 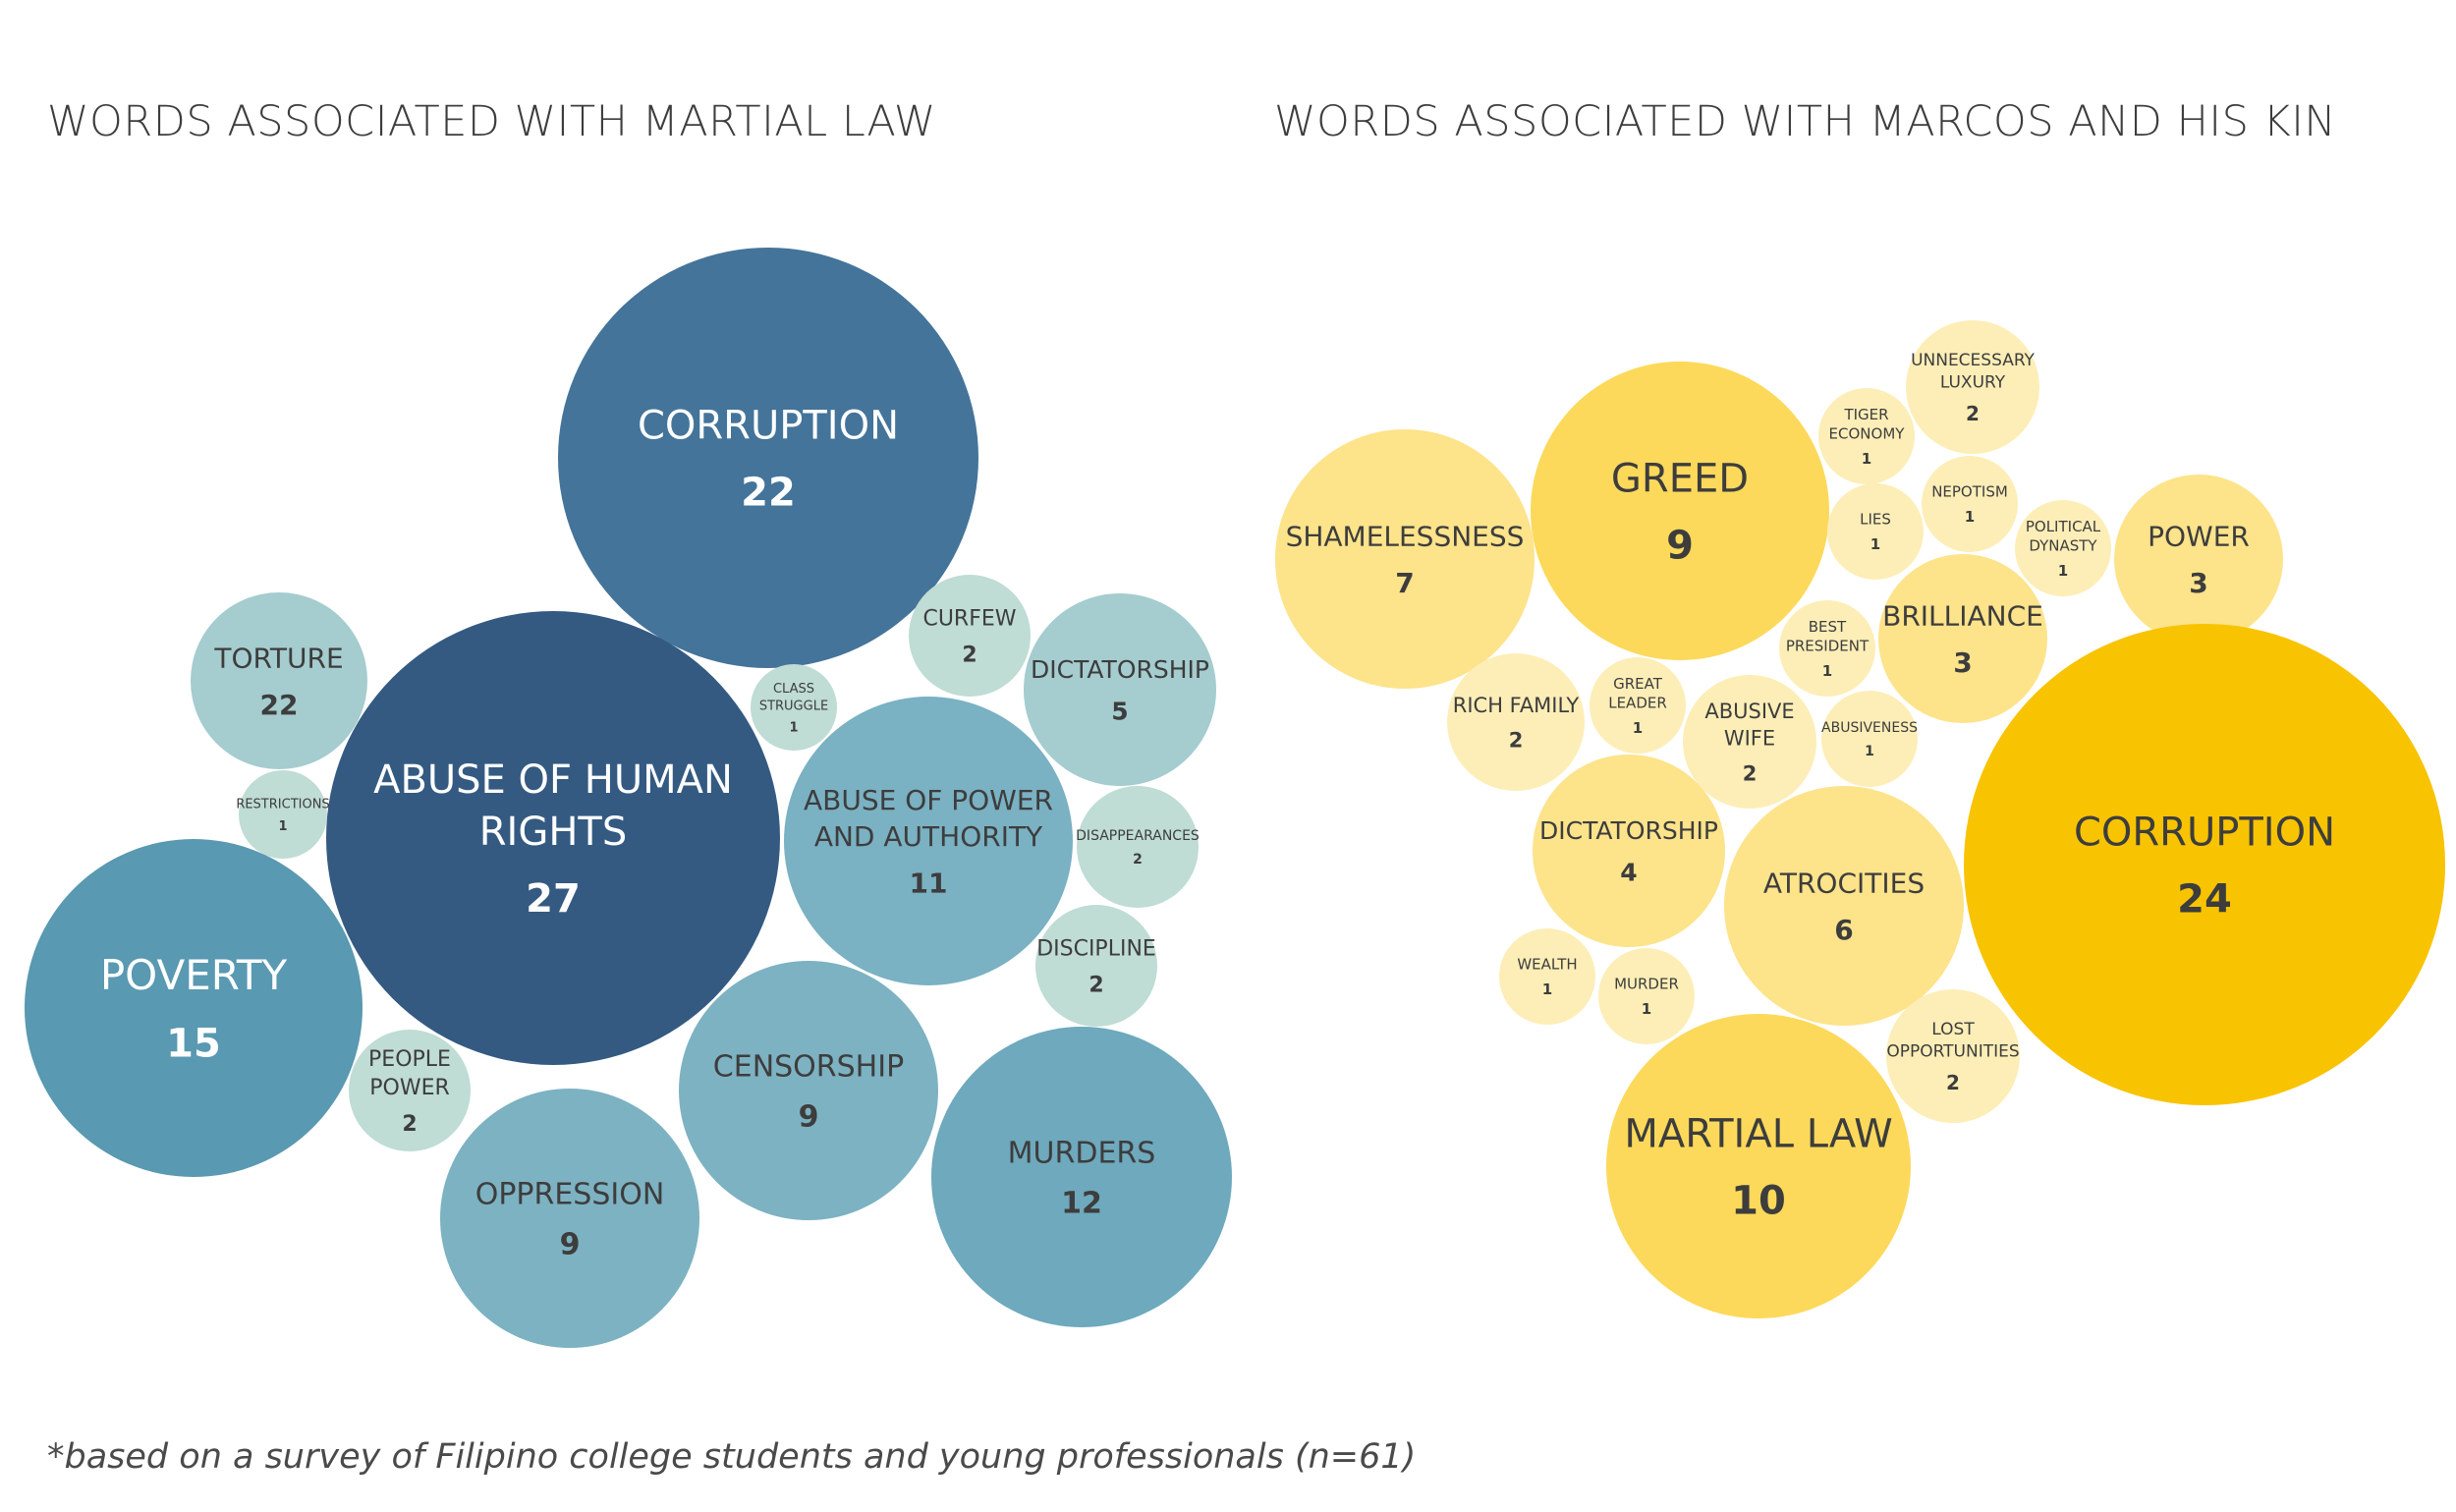 I want to click on marcos-bubble-nepotism, so click(x=1970, y=504).